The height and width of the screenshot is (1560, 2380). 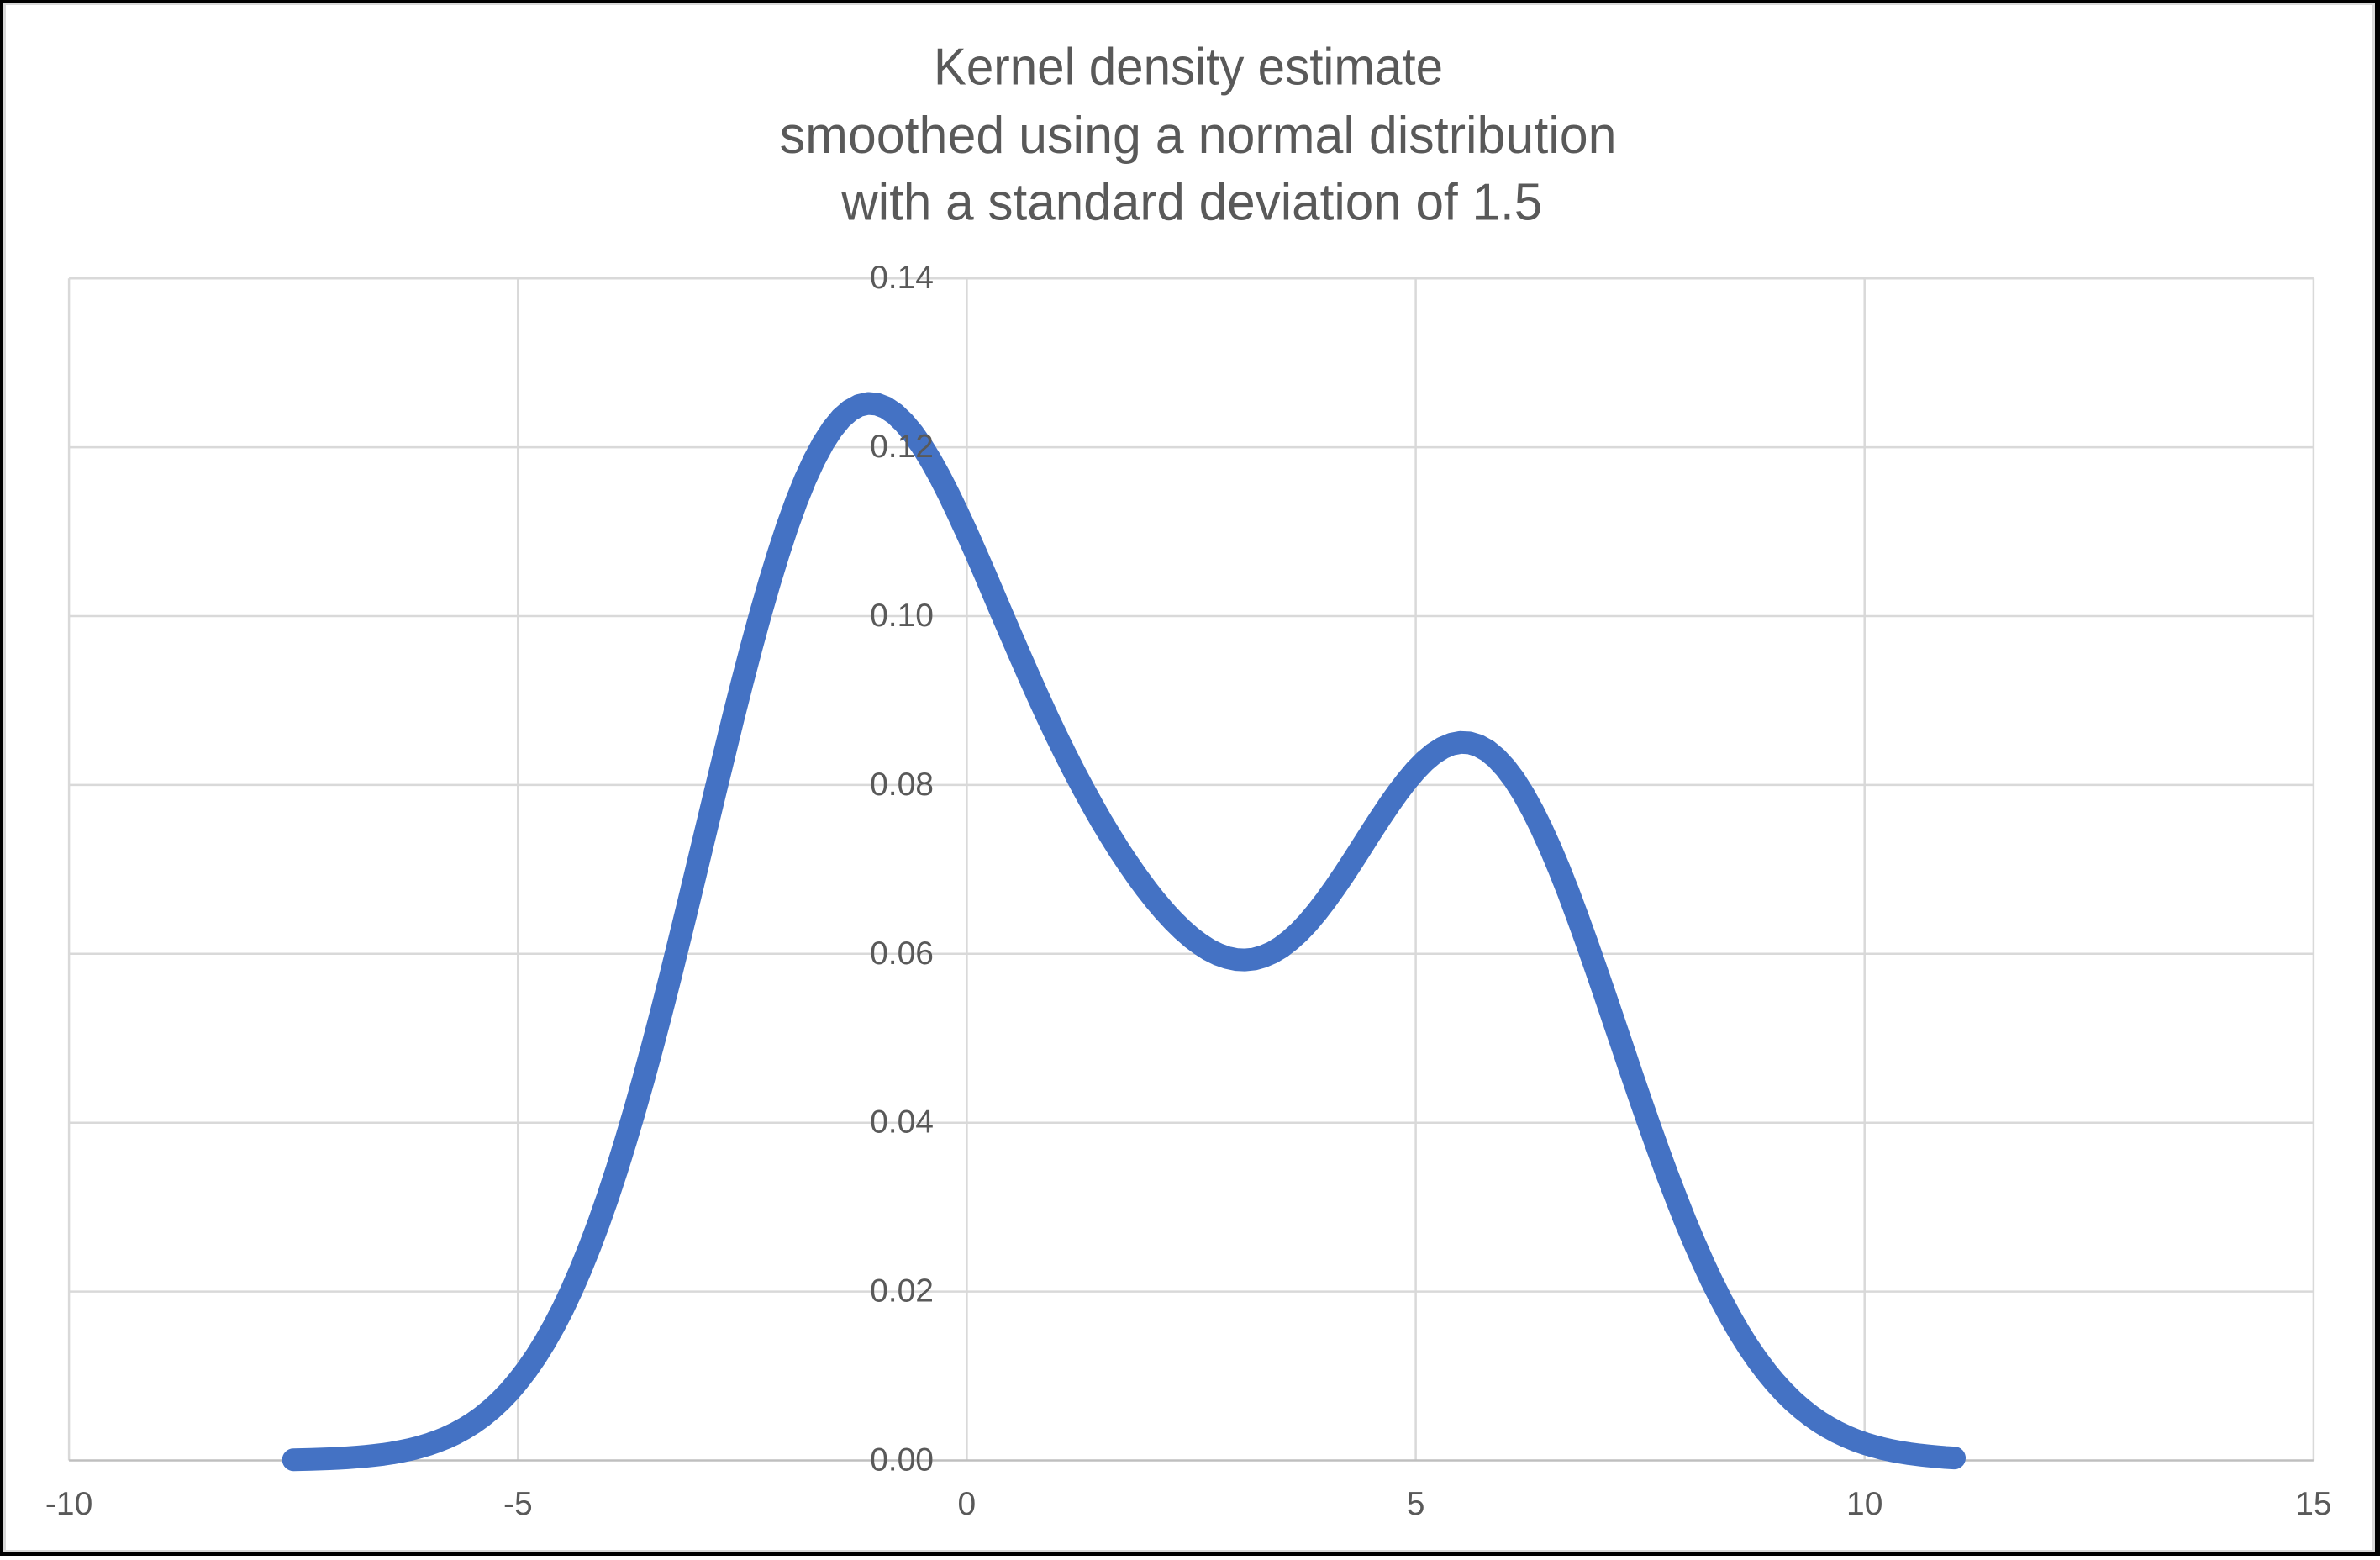 I want to click on svg-text: 0.00, so click(x=902, y=1460).